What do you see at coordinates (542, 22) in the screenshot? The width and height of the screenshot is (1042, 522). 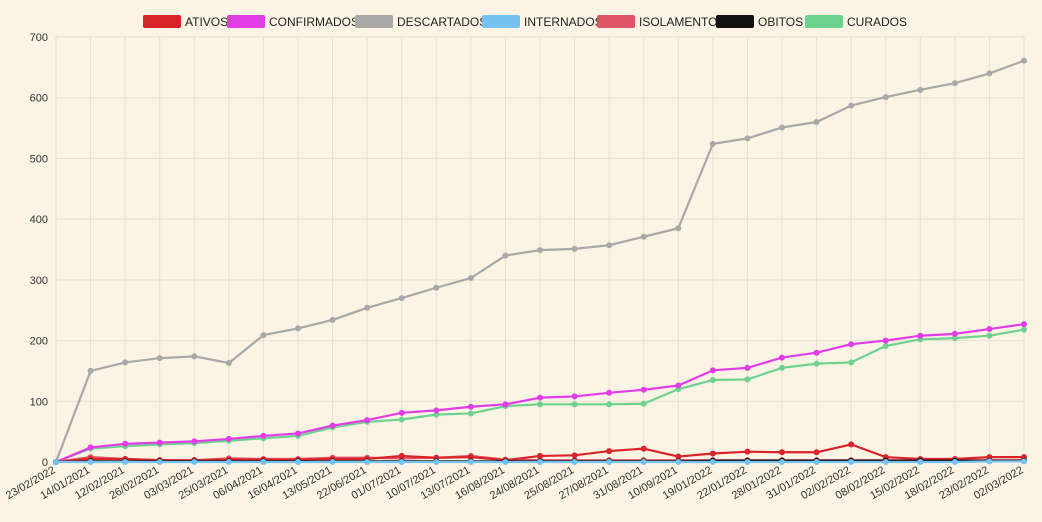 I see `legend-item-internados: INTERNADOS` at bounding box center [542, 22].